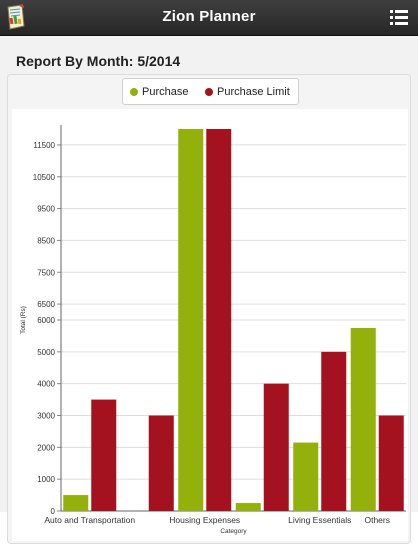 The height and width of the screenshot is (546, 418). I want to click on y-tick-label: 6500, so click(46, 304).